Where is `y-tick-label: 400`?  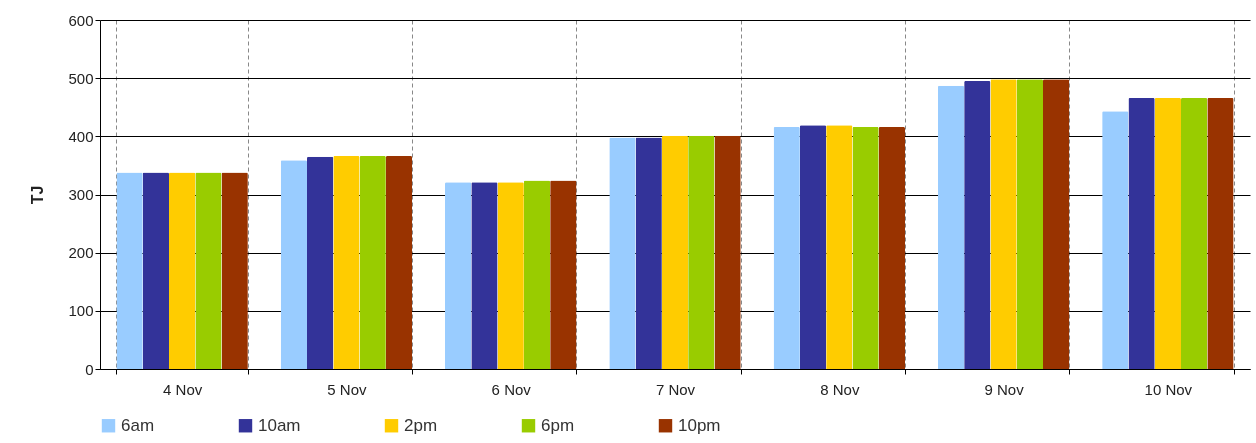 y-tick-label: 400 is located at coordinates (81, 136).